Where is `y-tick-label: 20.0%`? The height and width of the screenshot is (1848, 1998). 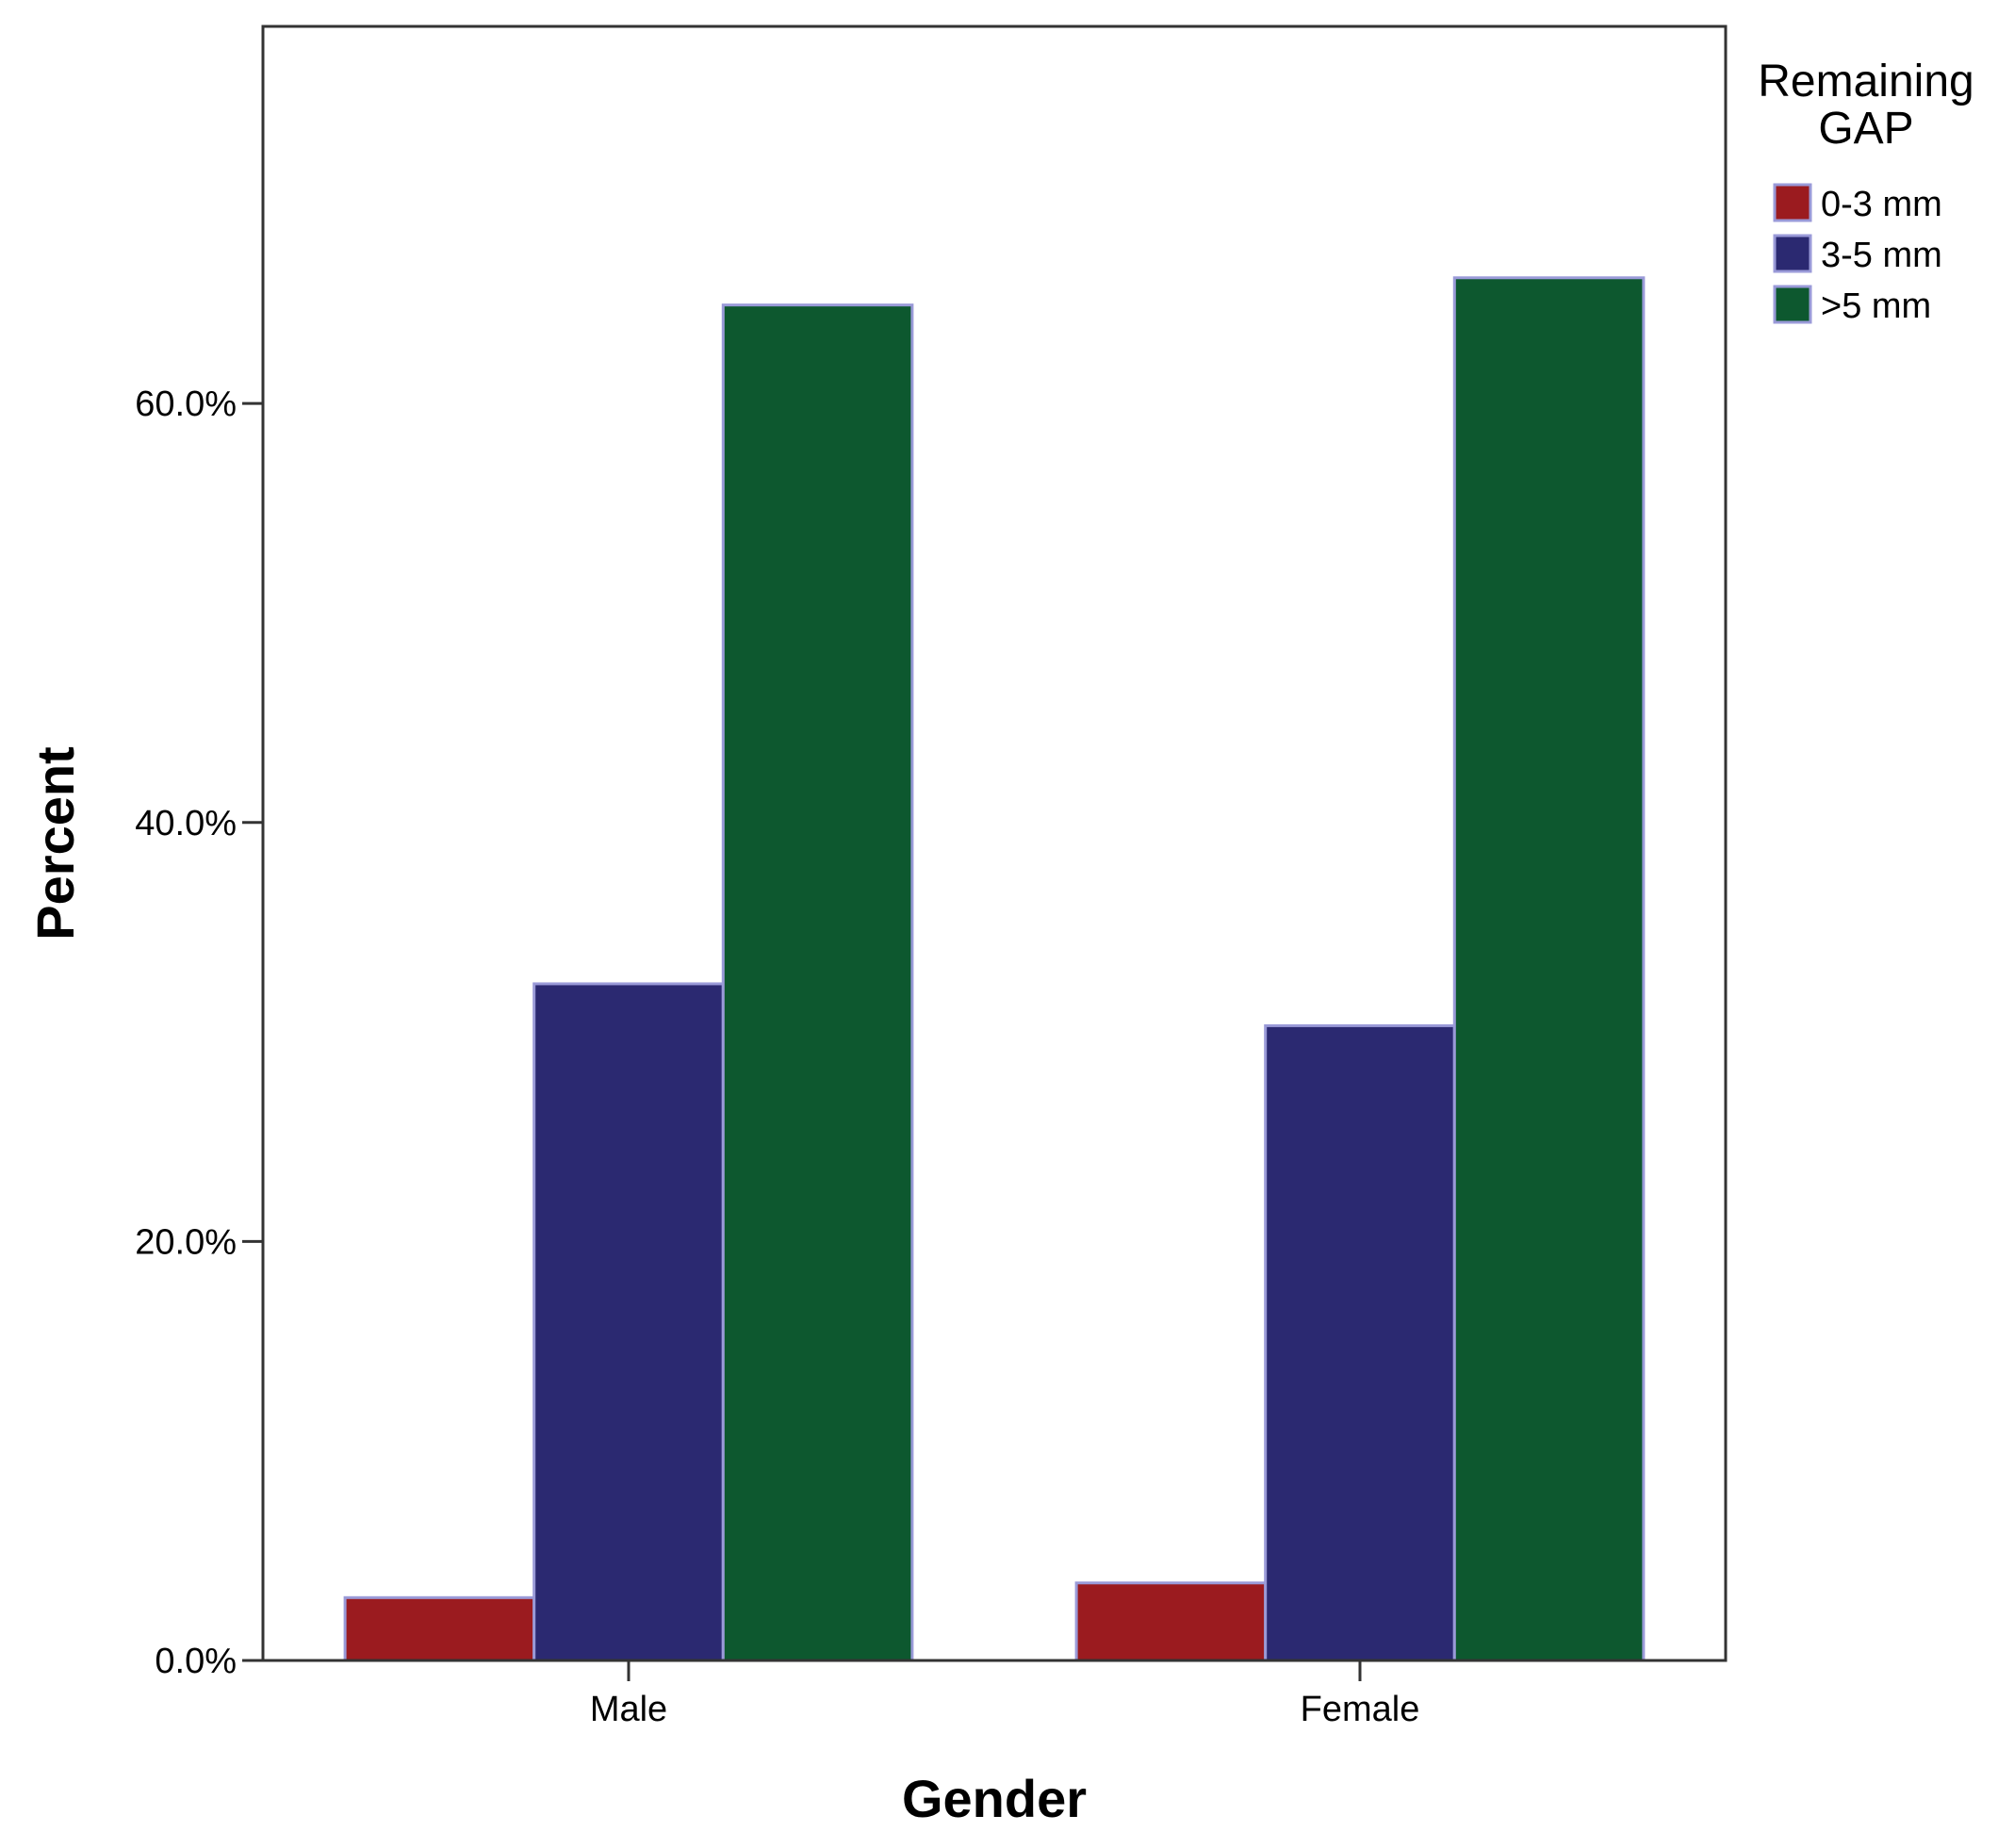 y-tick-label: 20.0% is located at coordinates (186, 1242).